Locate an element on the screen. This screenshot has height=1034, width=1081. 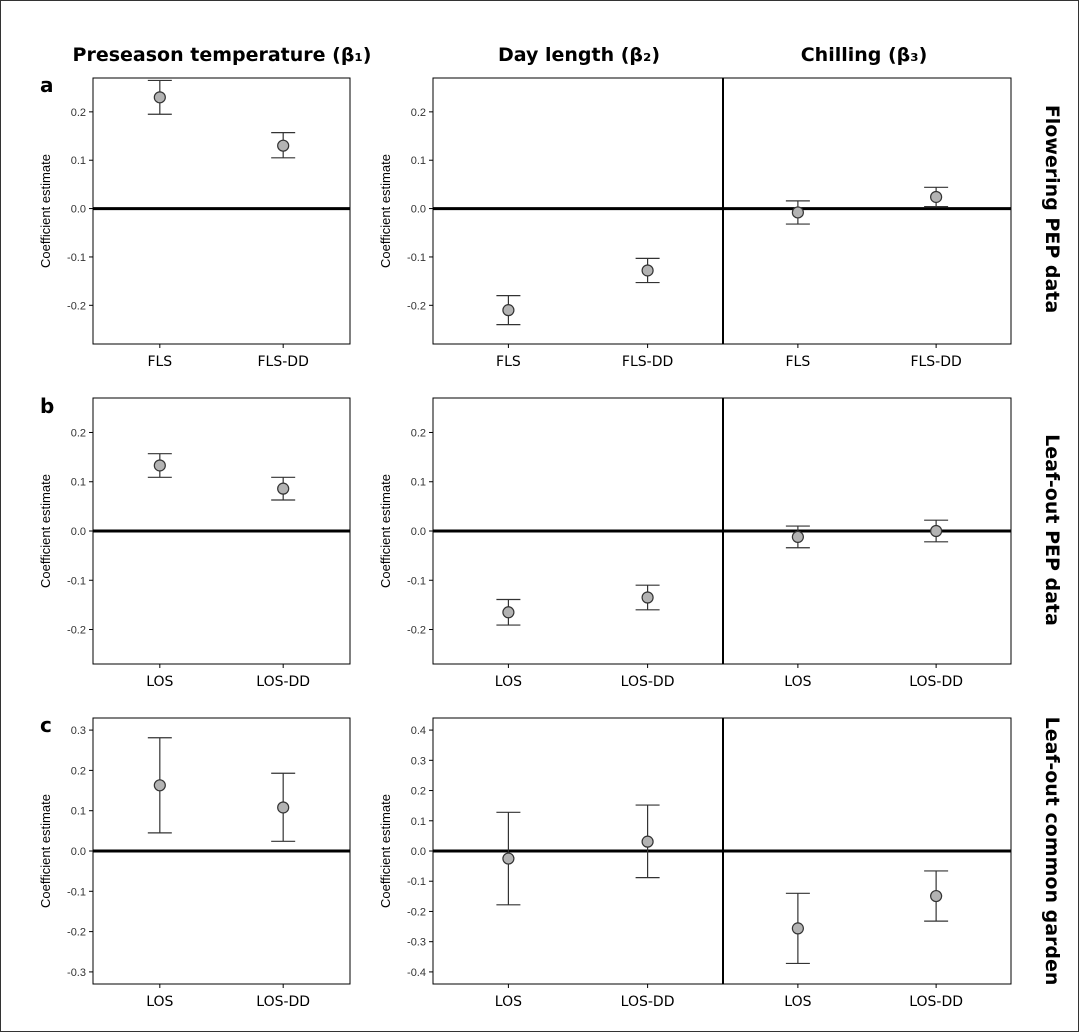
panel-letter-b: b is located at coordinates (47, 406).